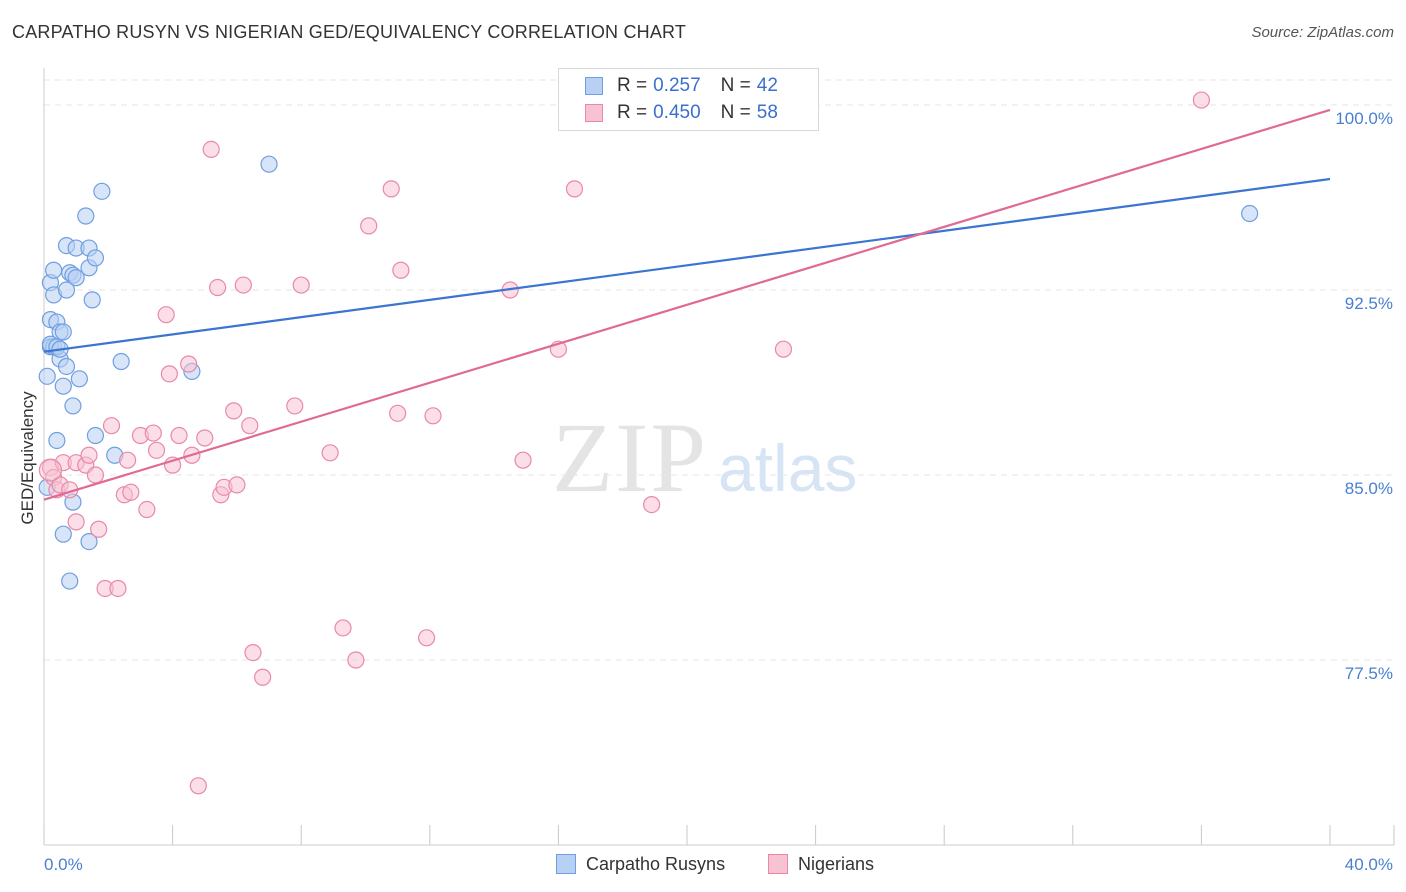  What do you see at coordinates (1369, 303) in the screenshot?
I see `y-tick-label: 92.5%` at bounding box center [1369, 303].